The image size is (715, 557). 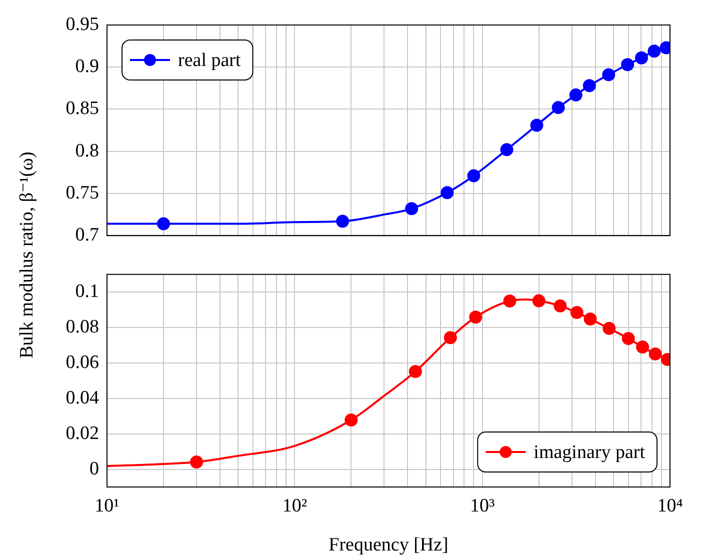 What do you see at coordinates (388, 545) in the screenshot?
I see `x-axis-title: Frequency [Hz]` at bounding box center [388, 545].